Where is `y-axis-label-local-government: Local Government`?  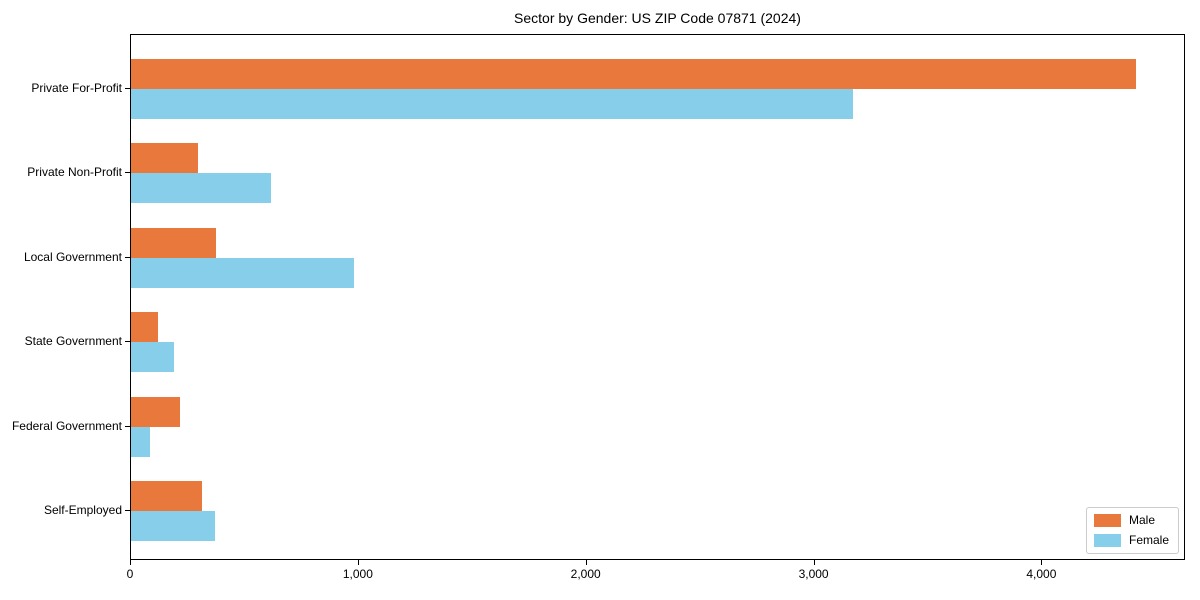 y-axis-label-local-government: Local Government is located at coordinates (72, 256).